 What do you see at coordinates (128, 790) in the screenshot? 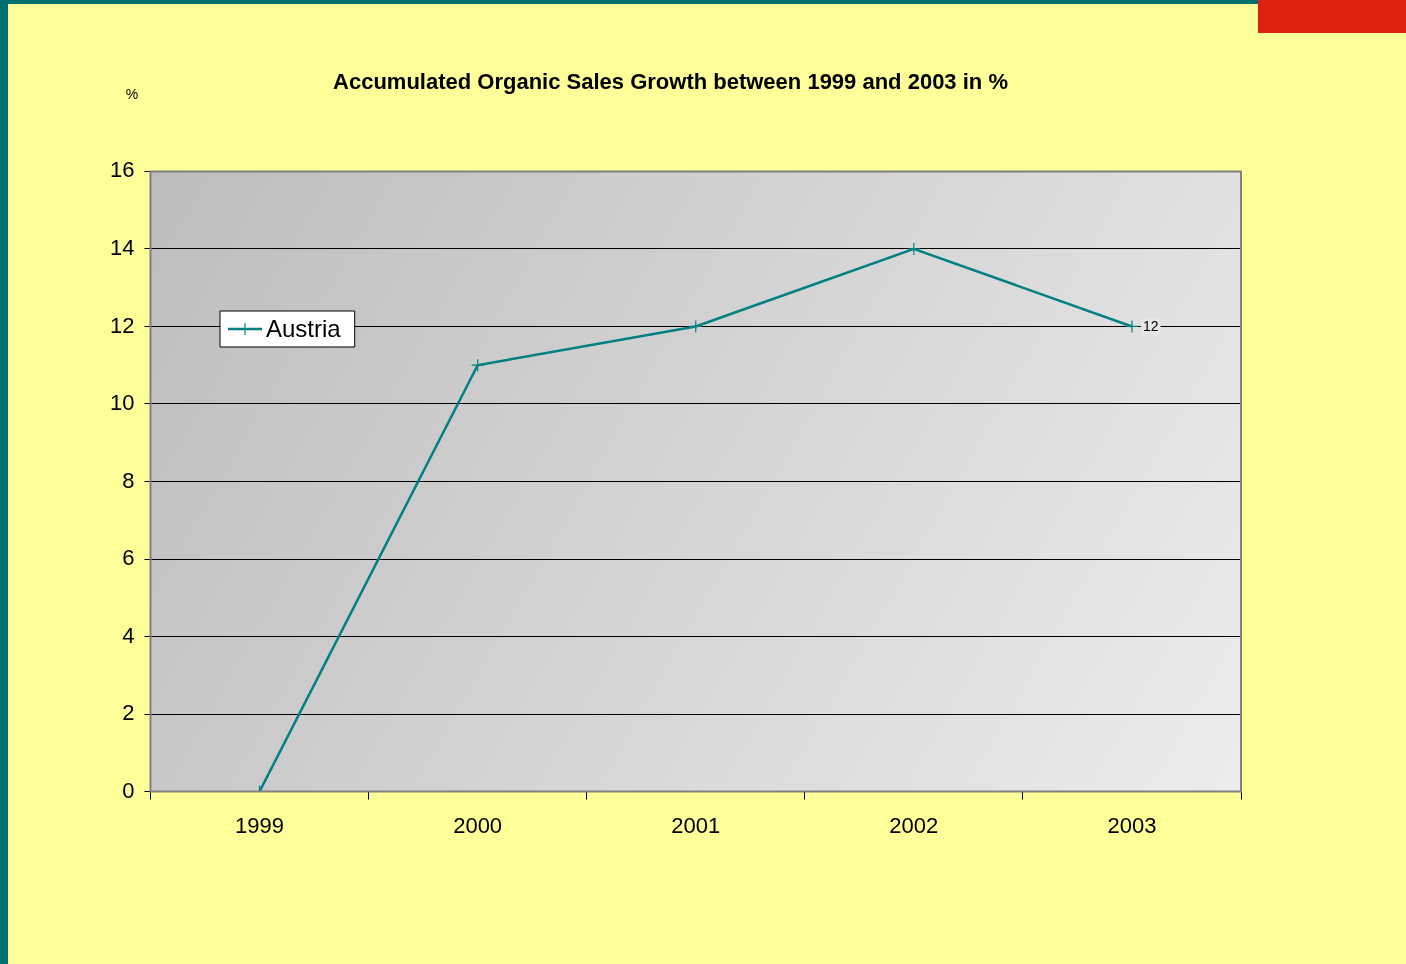
I see `y-tick-label: 0` at bounding box center [128, 790].